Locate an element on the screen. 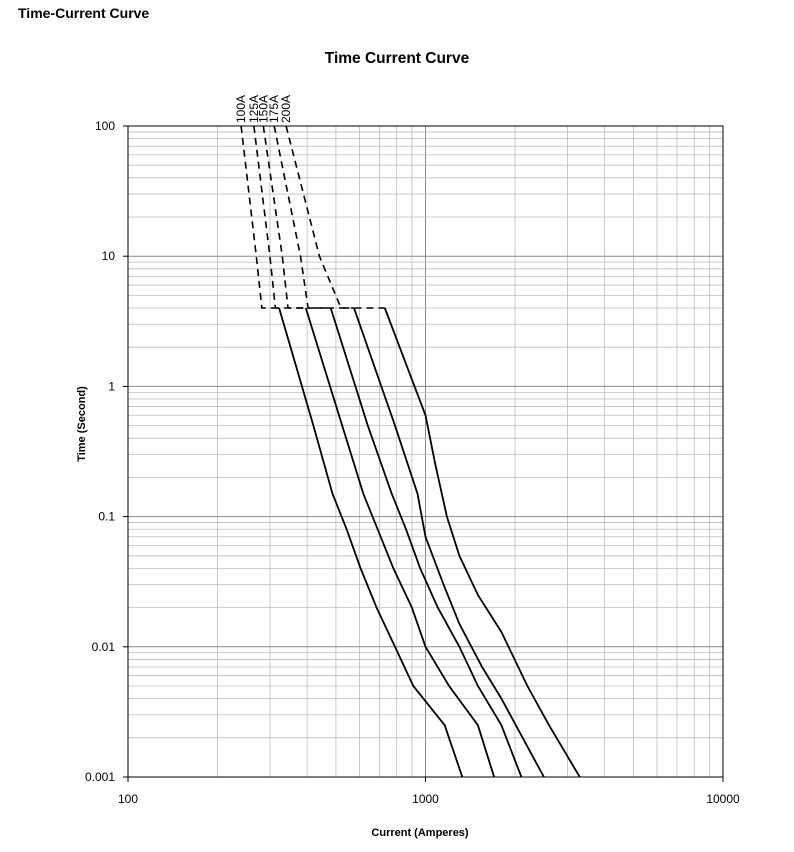  curve-dashed-100a is located at coordinates (260, 217).